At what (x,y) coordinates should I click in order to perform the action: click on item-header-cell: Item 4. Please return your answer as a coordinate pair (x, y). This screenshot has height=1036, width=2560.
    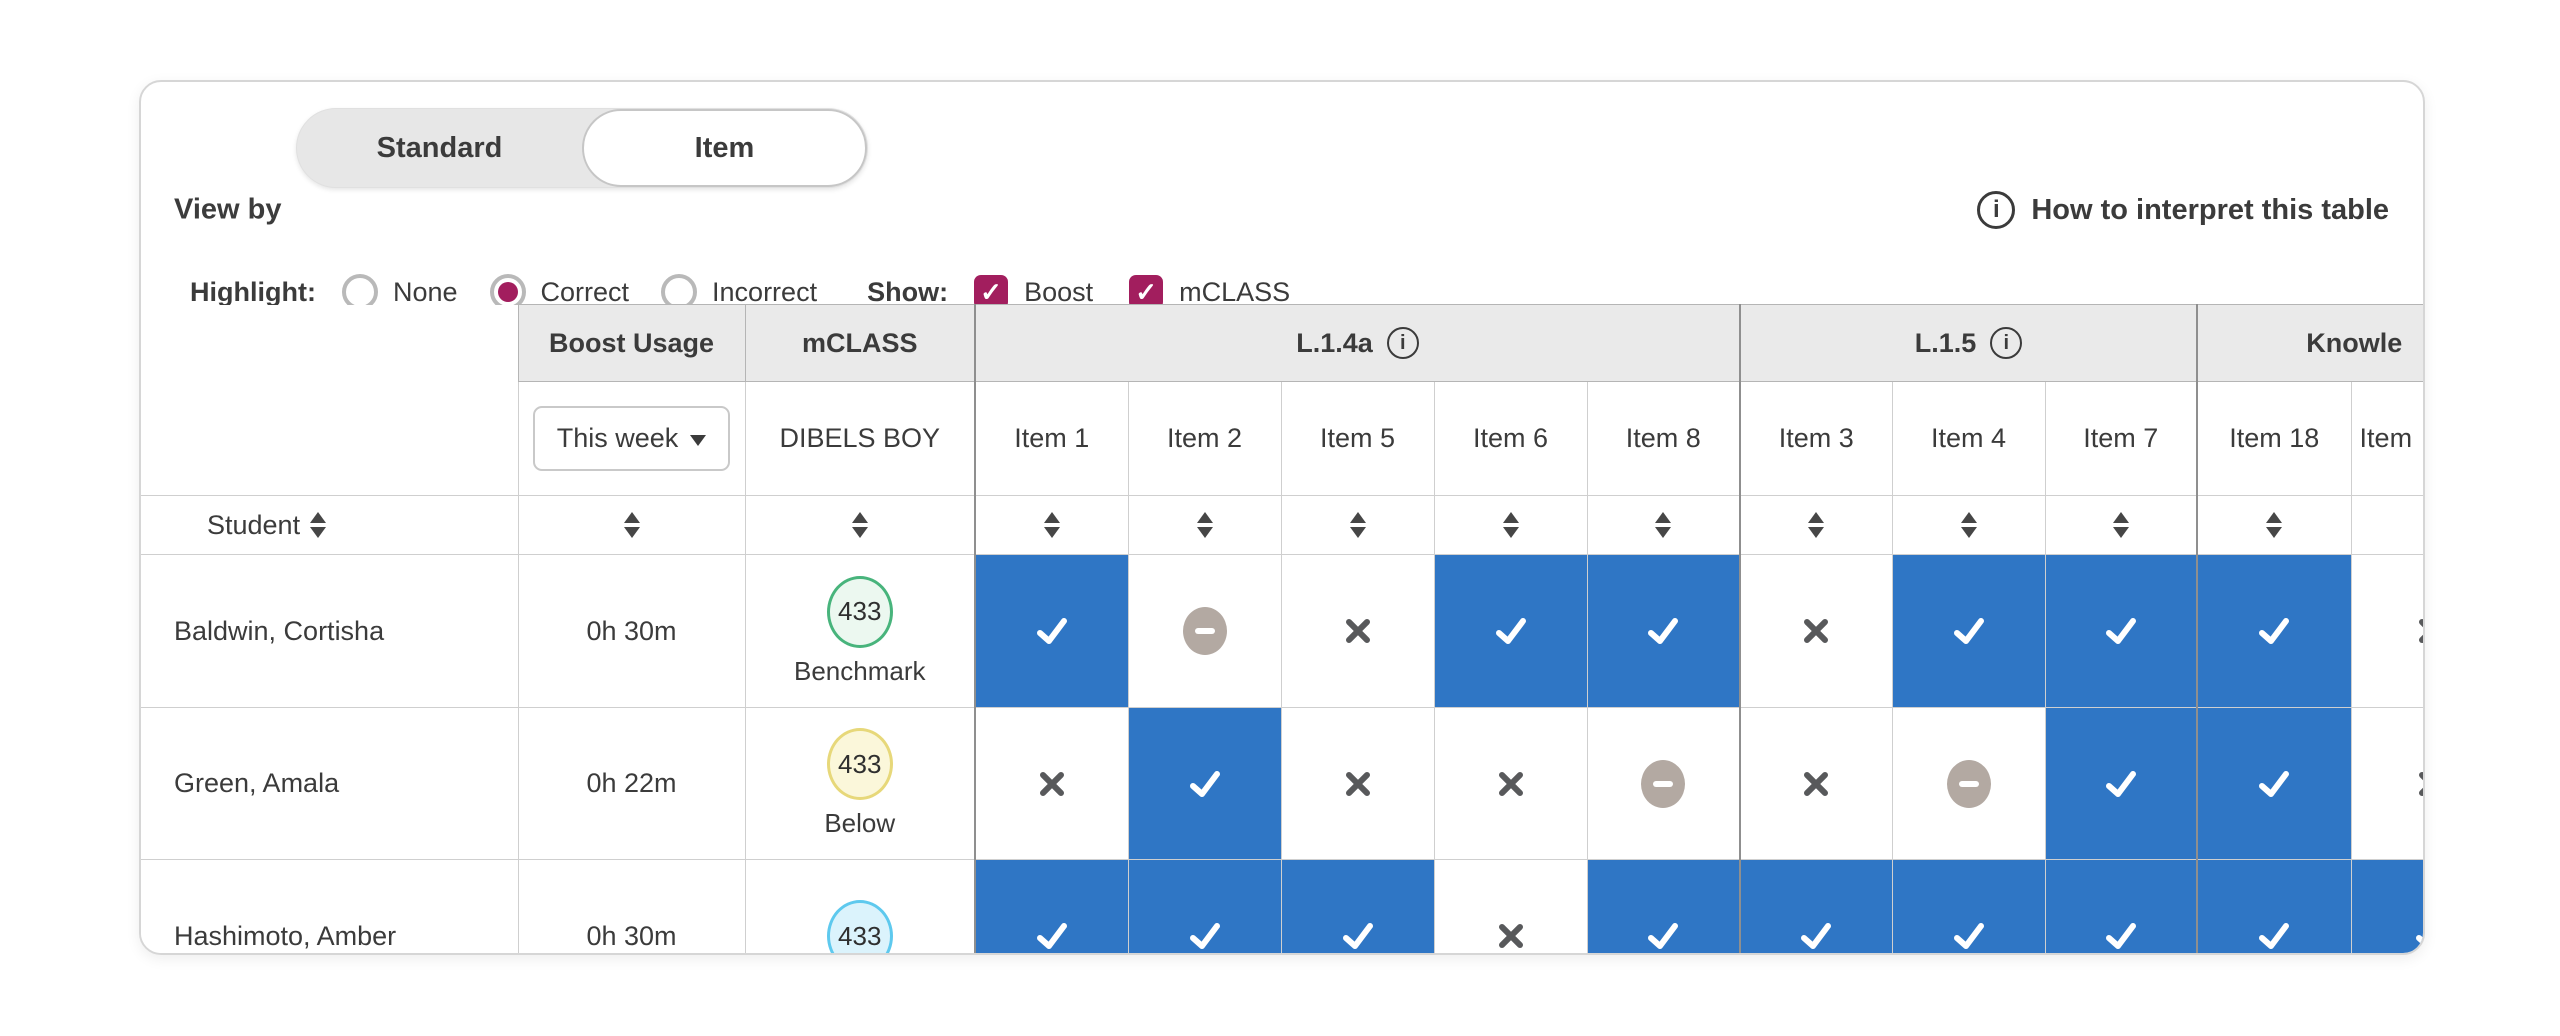
    Looking at the image, I should click on (1968, 438).